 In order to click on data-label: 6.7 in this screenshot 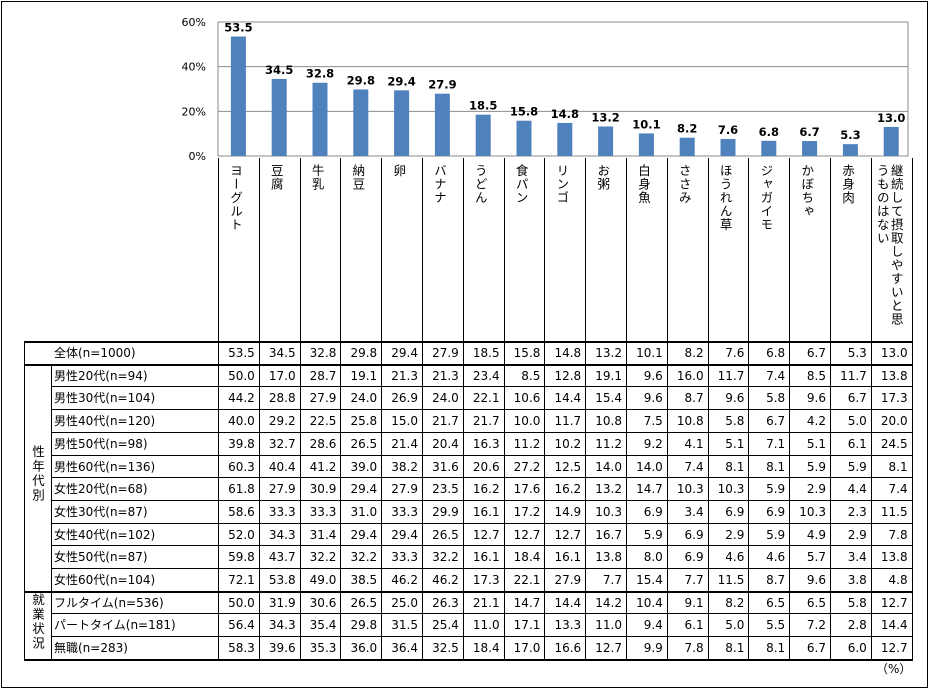, I will do `click(809, 132)`.